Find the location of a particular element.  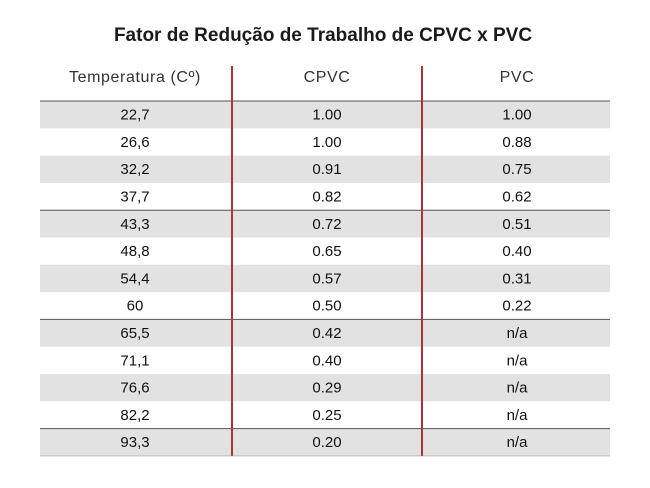

table-cell: 0.29 is located at coordinates (326, 388).